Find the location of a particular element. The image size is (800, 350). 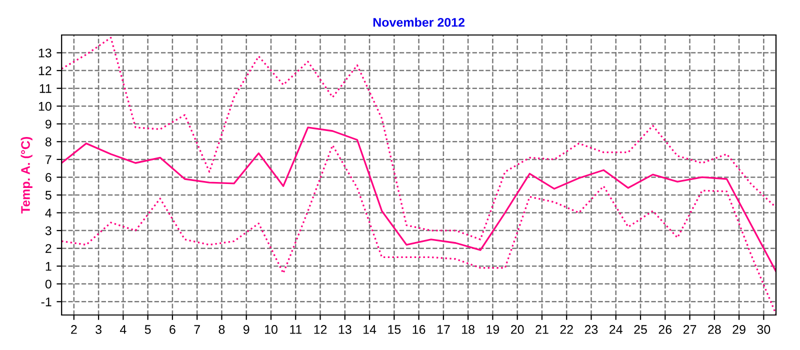

x-tick-label: 29 is located at coordinates (739, 329).